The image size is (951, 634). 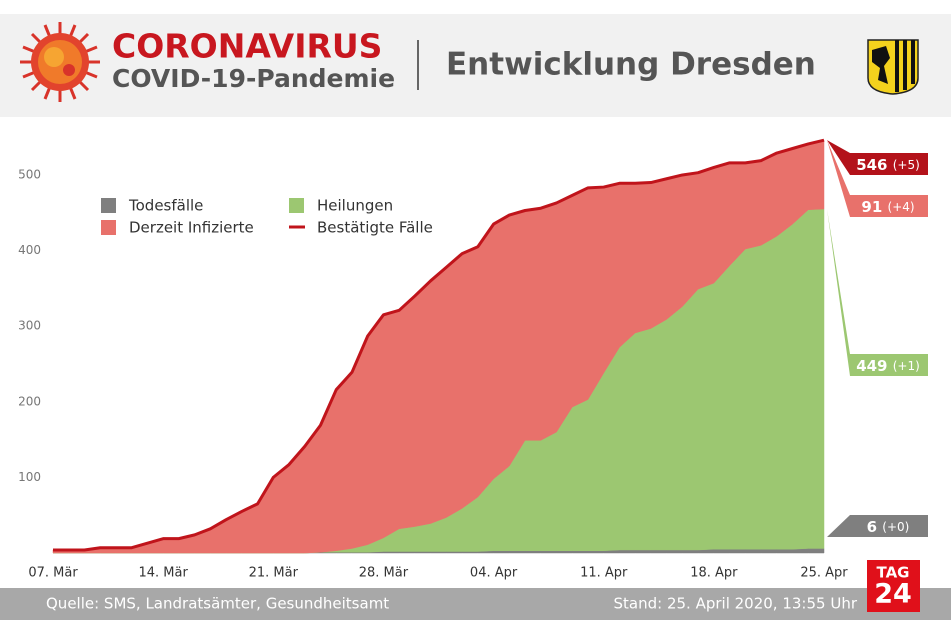 I want to click on x-tick-label: 21. Mär, so click(x=274, y=573).